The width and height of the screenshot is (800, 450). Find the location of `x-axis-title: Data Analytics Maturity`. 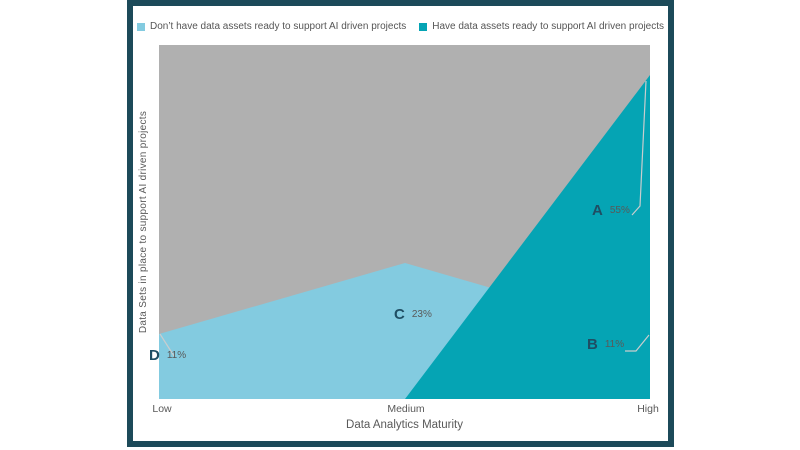

x-axis-title: Data Analytics Maturity is located at coordinates (404, 425).